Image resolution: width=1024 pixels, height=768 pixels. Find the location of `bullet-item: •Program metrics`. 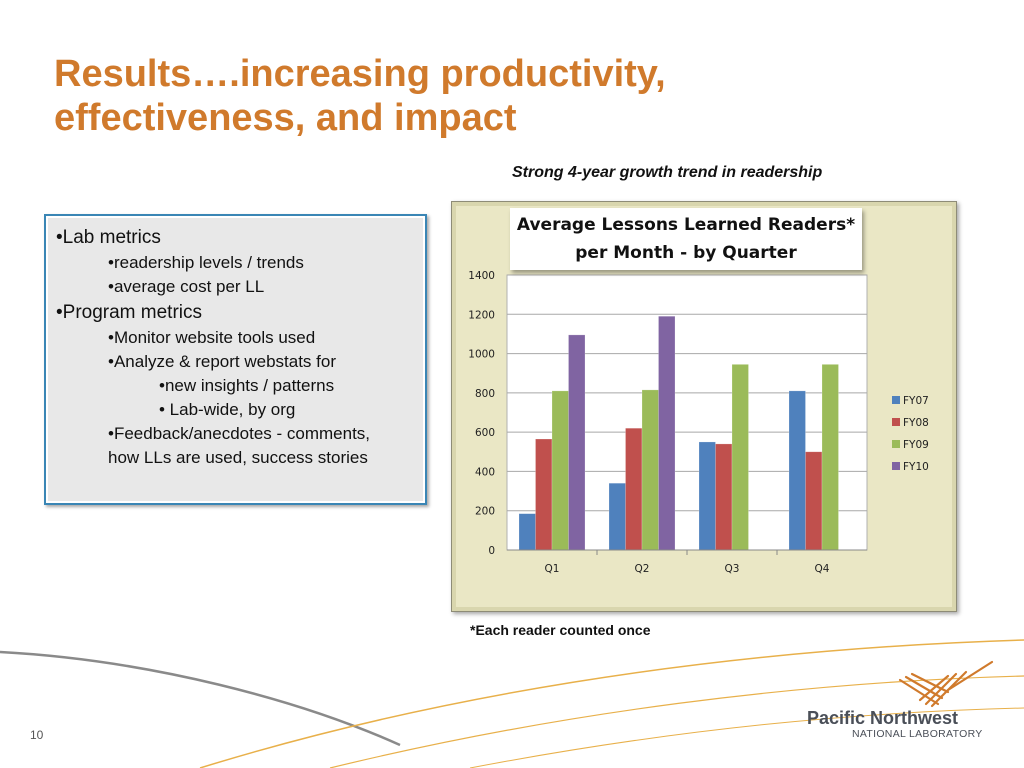

bullet-item: •Program metrics is located at coordinates (129, 312).